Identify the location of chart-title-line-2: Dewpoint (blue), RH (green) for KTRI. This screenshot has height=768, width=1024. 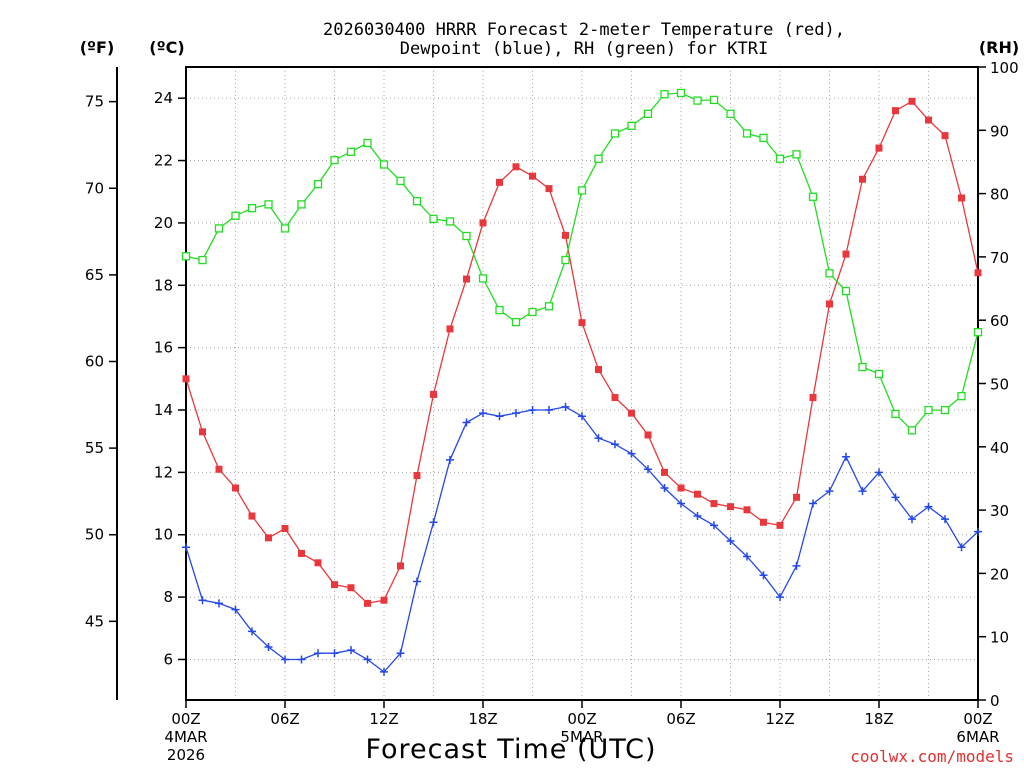
(584, 49).